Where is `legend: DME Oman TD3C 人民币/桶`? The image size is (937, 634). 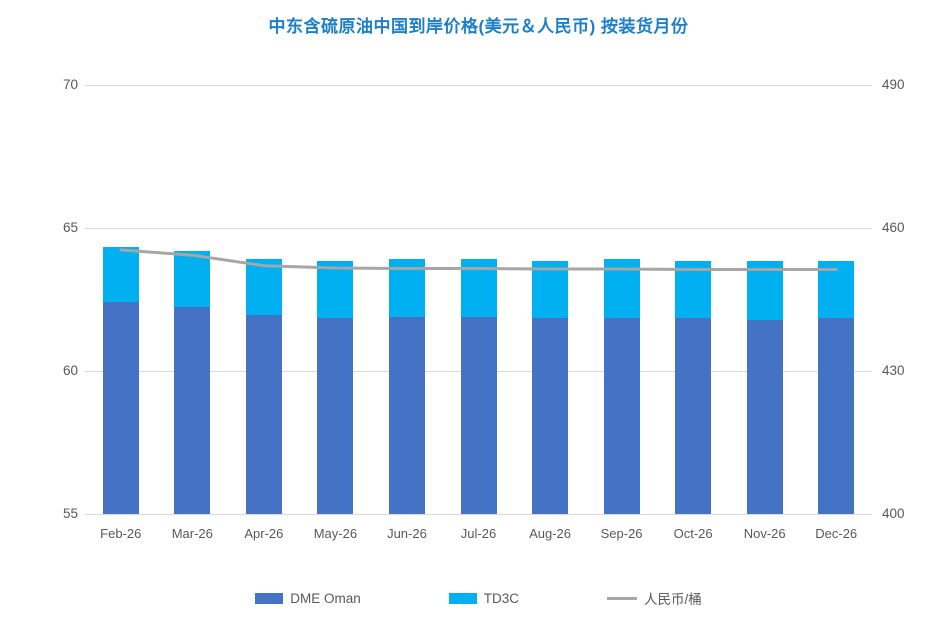
legend: DME Oman TD3C 人民币/桶 is located at coordinates (478, 598).